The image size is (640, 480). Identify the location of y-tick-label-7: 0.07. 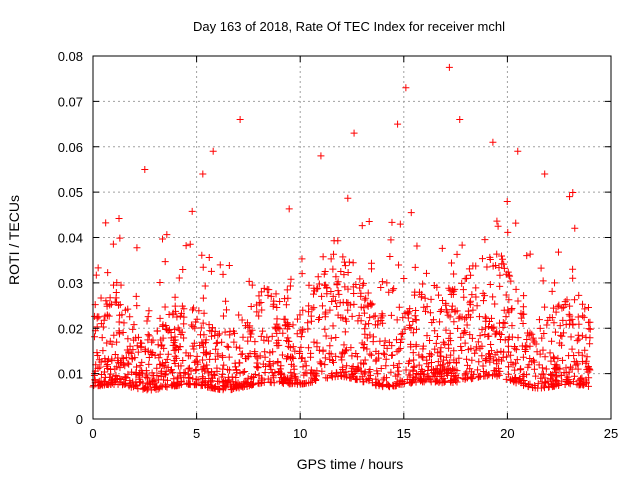
(70, 101).